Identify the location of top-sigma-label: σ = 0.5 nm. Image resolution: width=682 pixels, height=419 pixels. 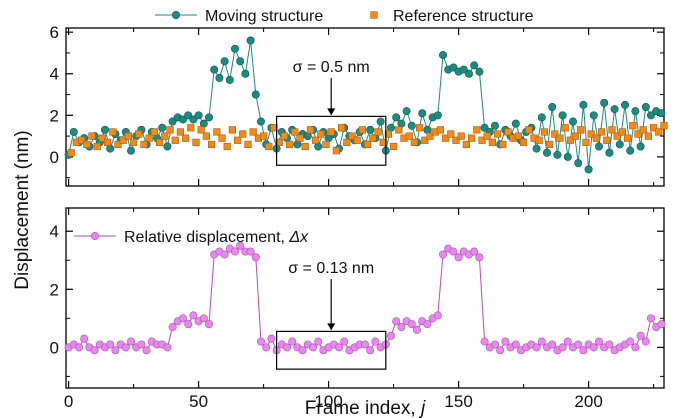
(331, 67).